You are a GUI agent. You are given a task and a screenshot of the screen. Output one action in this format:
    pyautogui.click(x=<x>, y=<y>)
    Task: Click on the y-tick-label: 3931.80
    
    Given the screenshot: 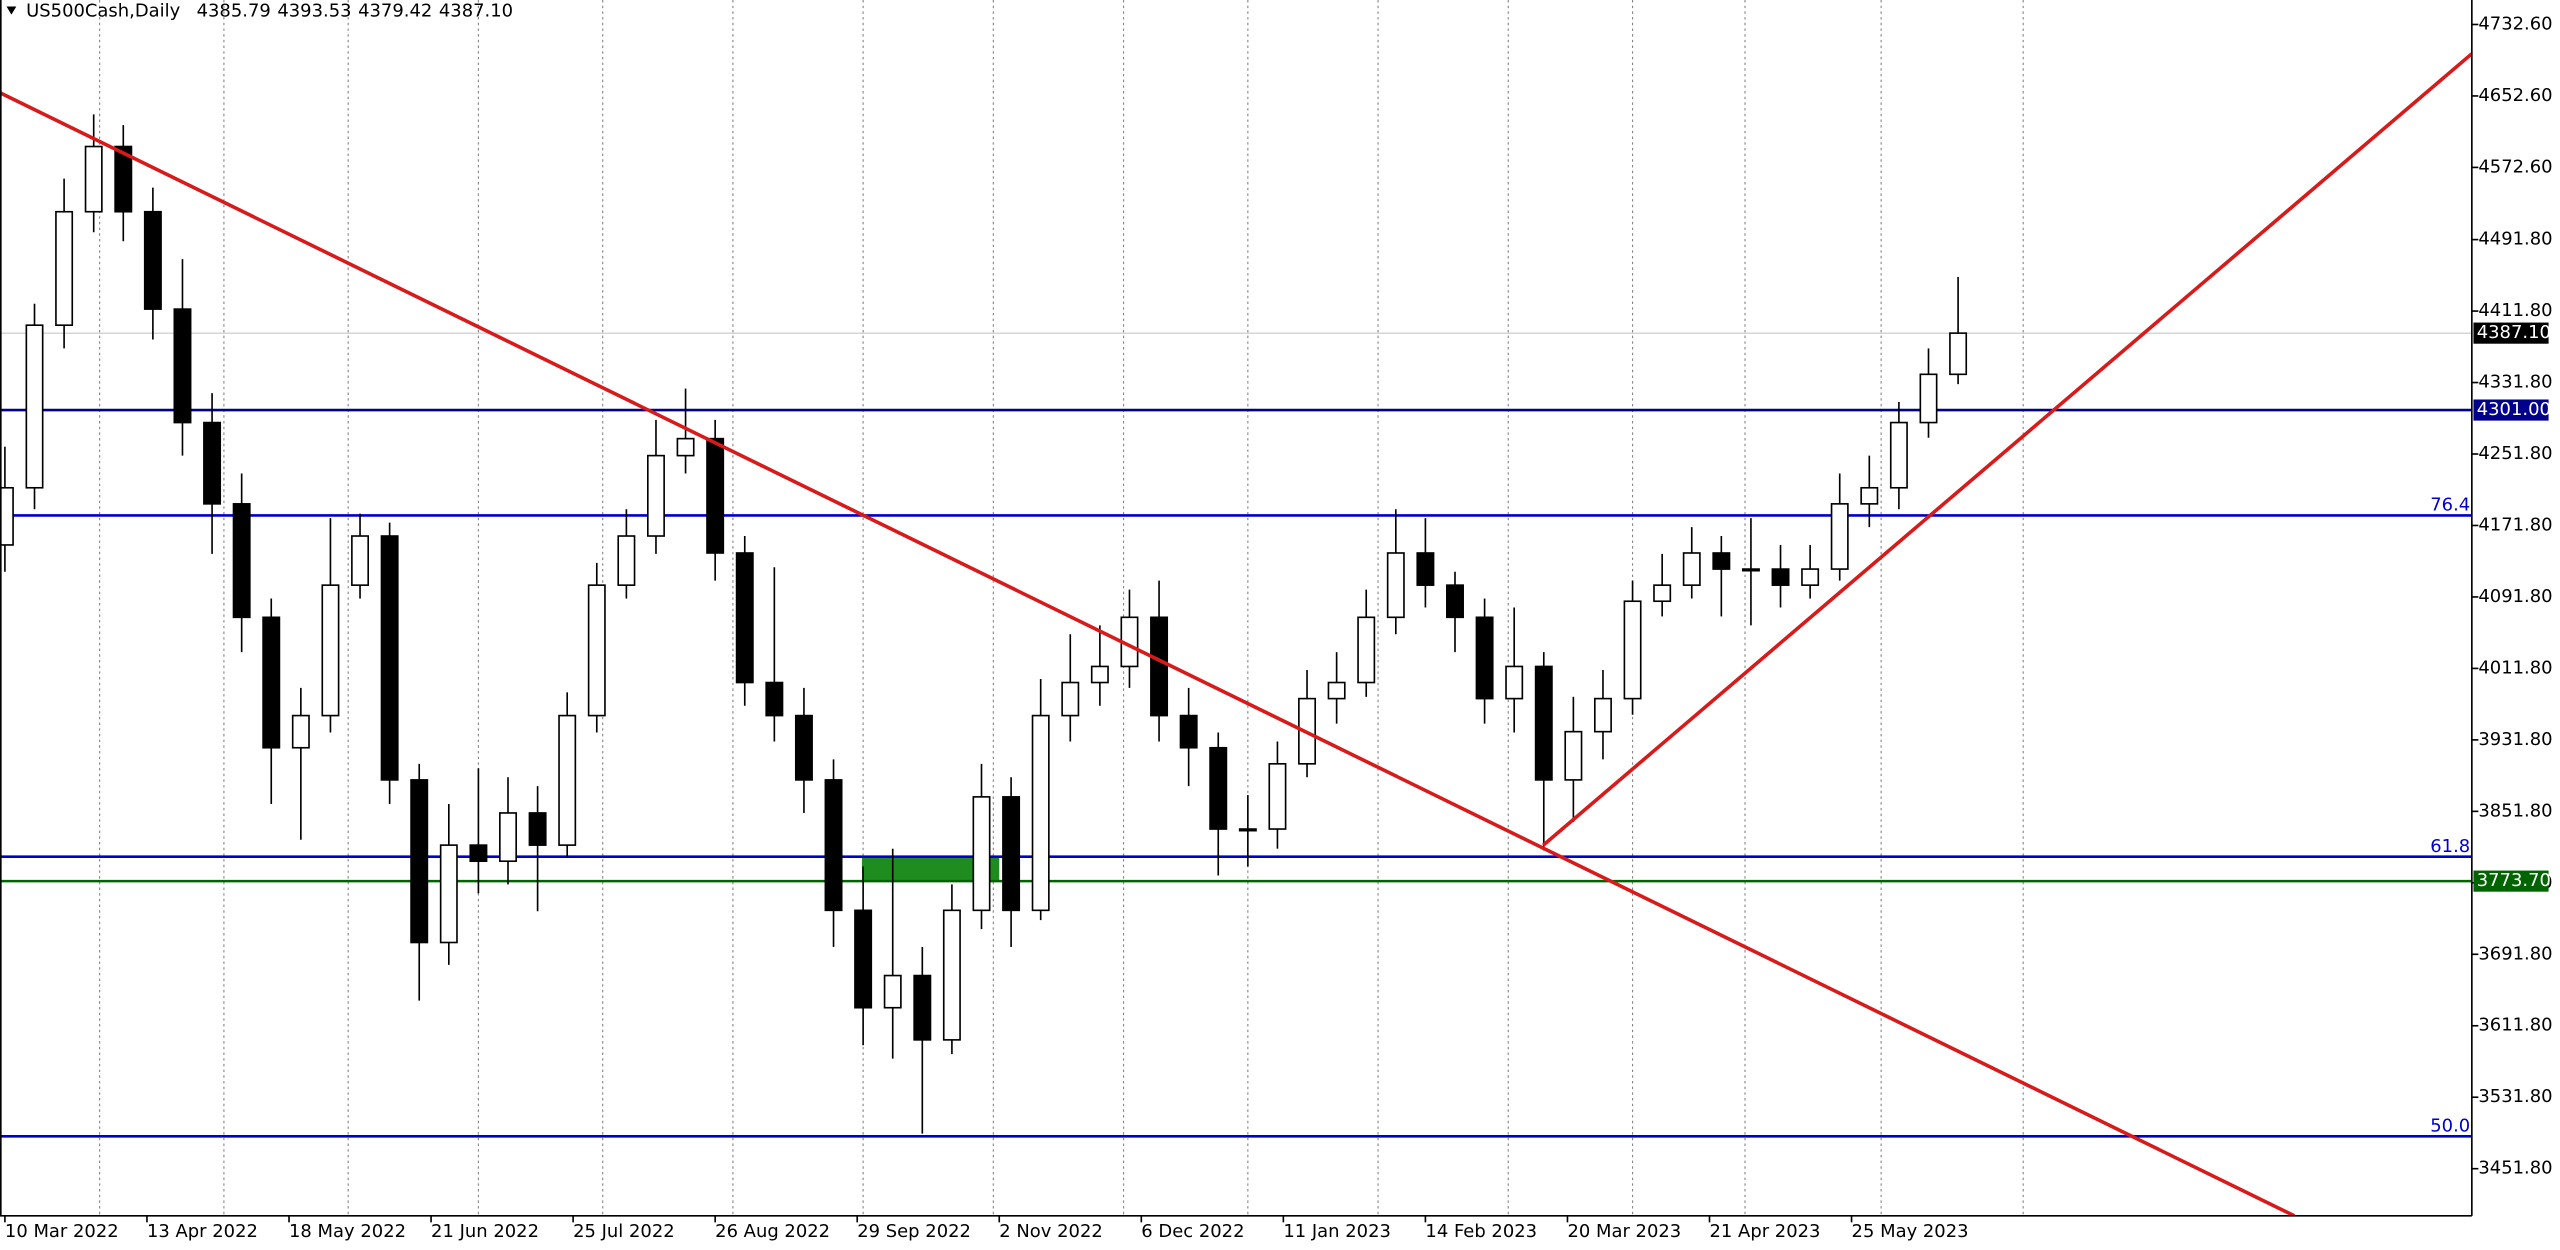 What is the action you would take?
    pyautogui.click(x=2515, y=739)
    